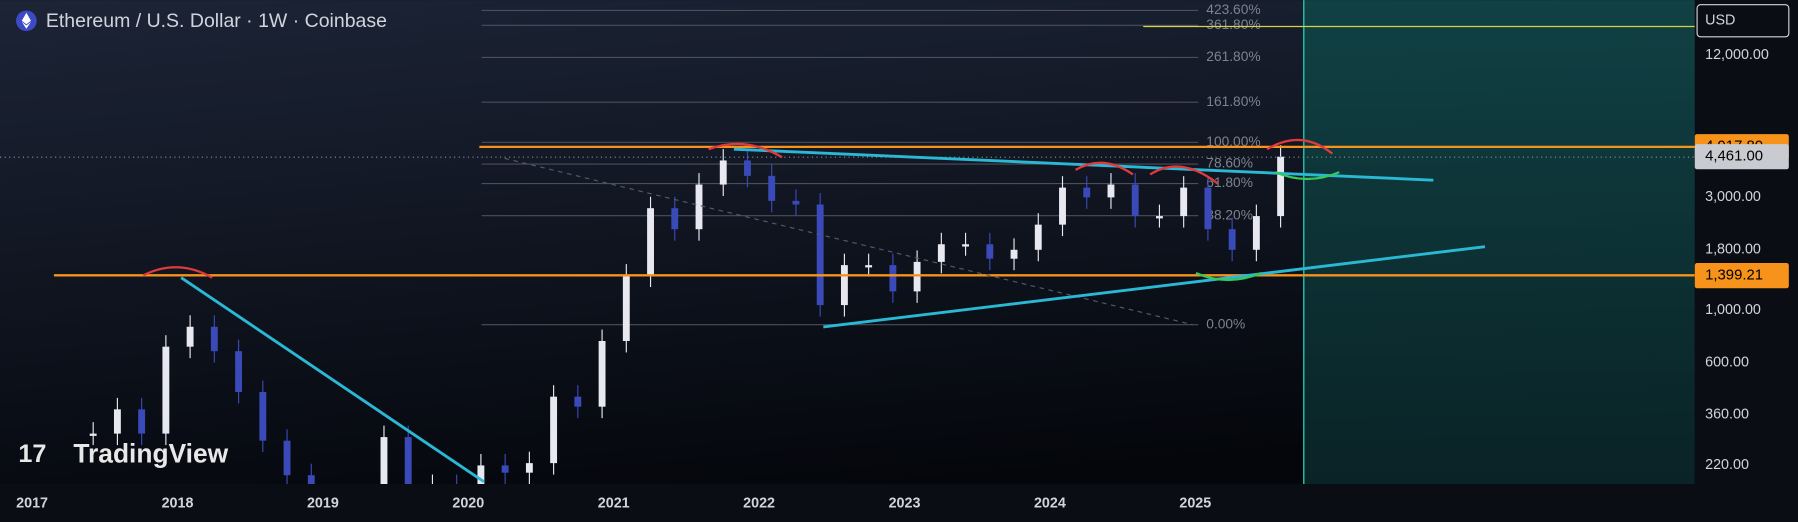 This screenshot has width=1798, height=522. I want to click on year-label: 2022, so click(759, 503).